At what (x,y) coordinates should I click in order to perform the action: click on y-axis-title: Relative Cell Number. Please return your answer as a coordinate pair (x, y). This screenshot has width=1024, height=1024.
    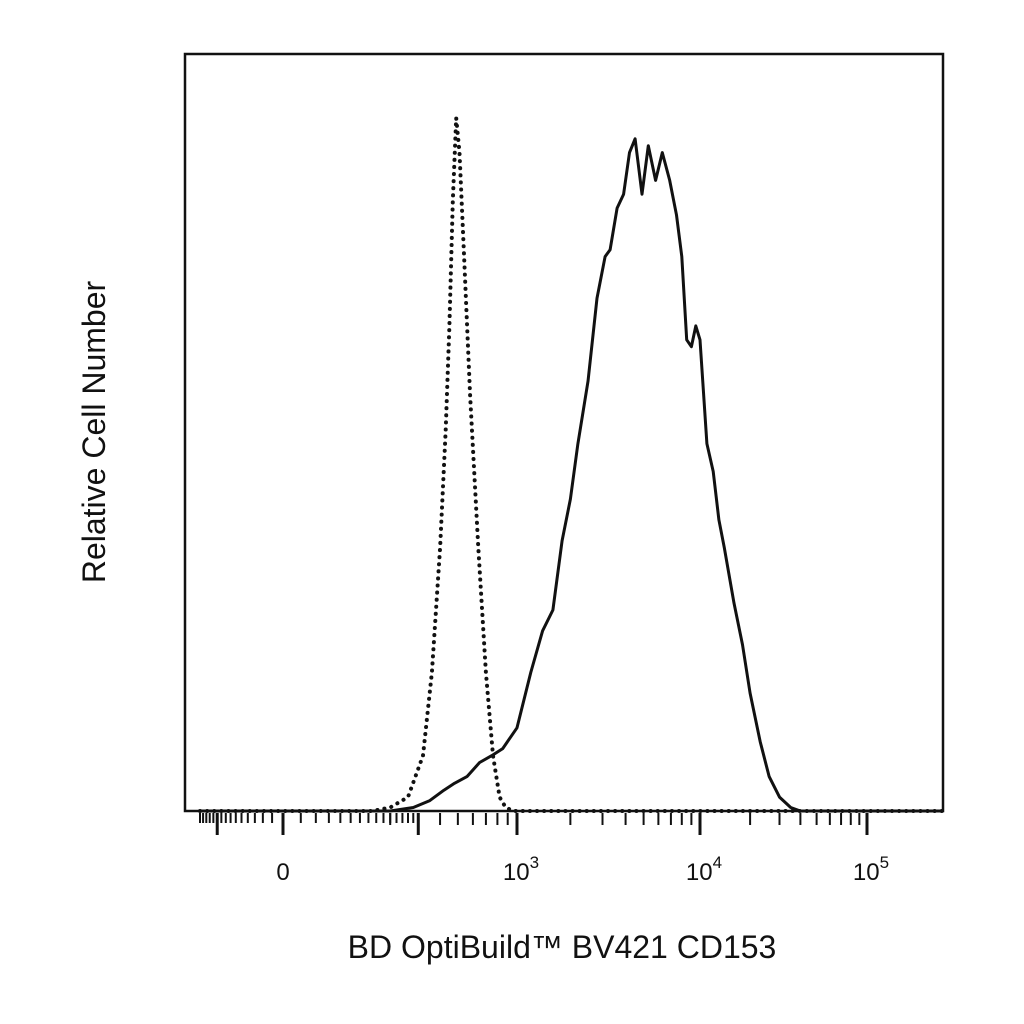
    Looking at the image, I should click on (94, 431).